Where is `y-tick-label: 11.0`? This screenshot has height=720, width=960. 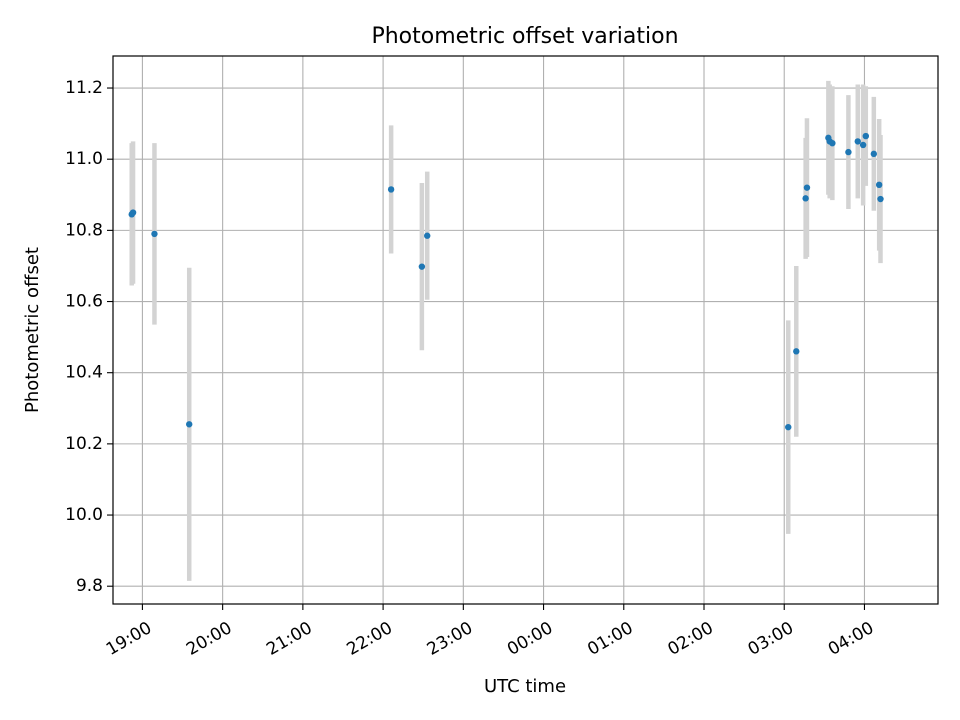
y-tick-label: 11.0 is located at coordinates (84, 159).